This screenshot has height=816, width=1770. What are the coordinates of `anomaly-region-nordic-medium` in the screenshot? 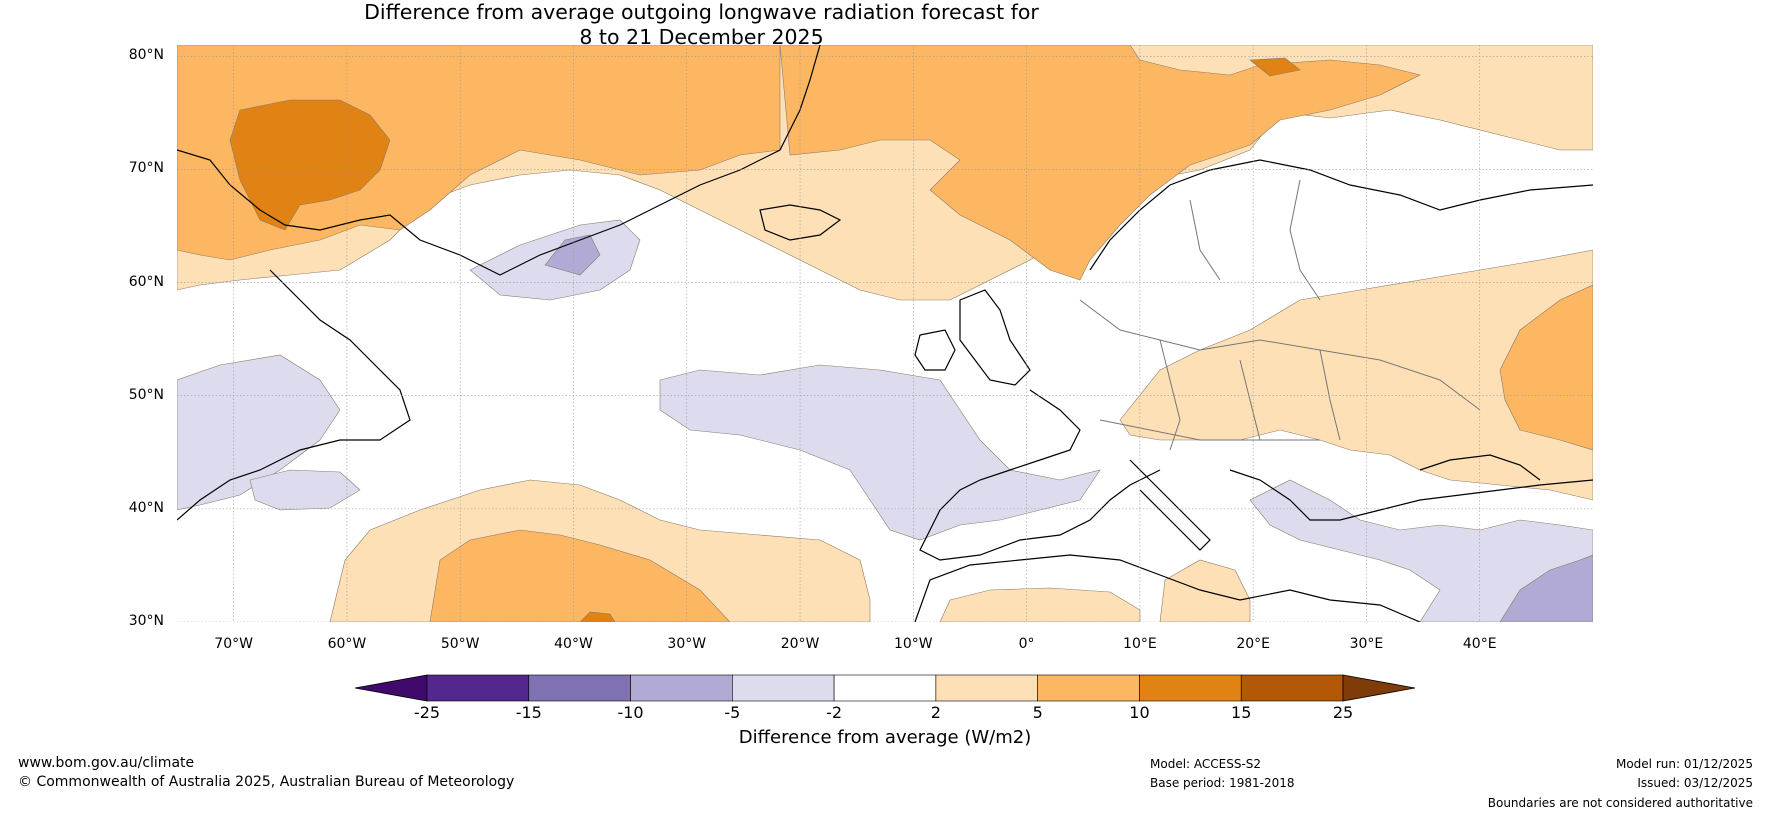 It's located at (1100, 163).